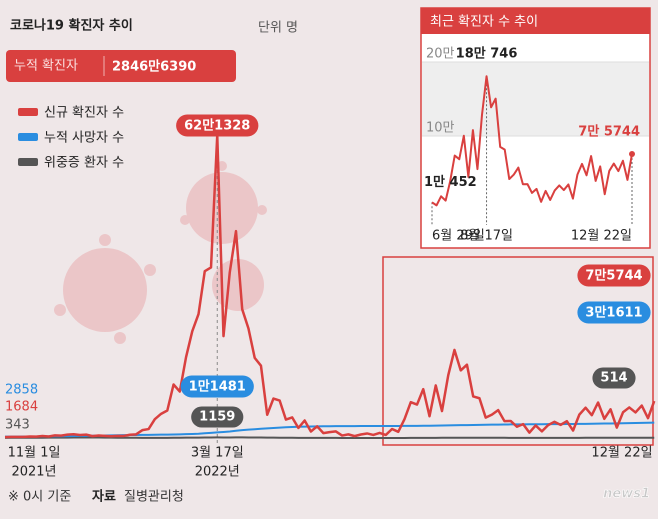 The width and height of the screenshot is (658, 519). What do you see at coordinates (154, 497) in the screenshot?
I see `source: 질병관리청` at bounding box center [154, 497].